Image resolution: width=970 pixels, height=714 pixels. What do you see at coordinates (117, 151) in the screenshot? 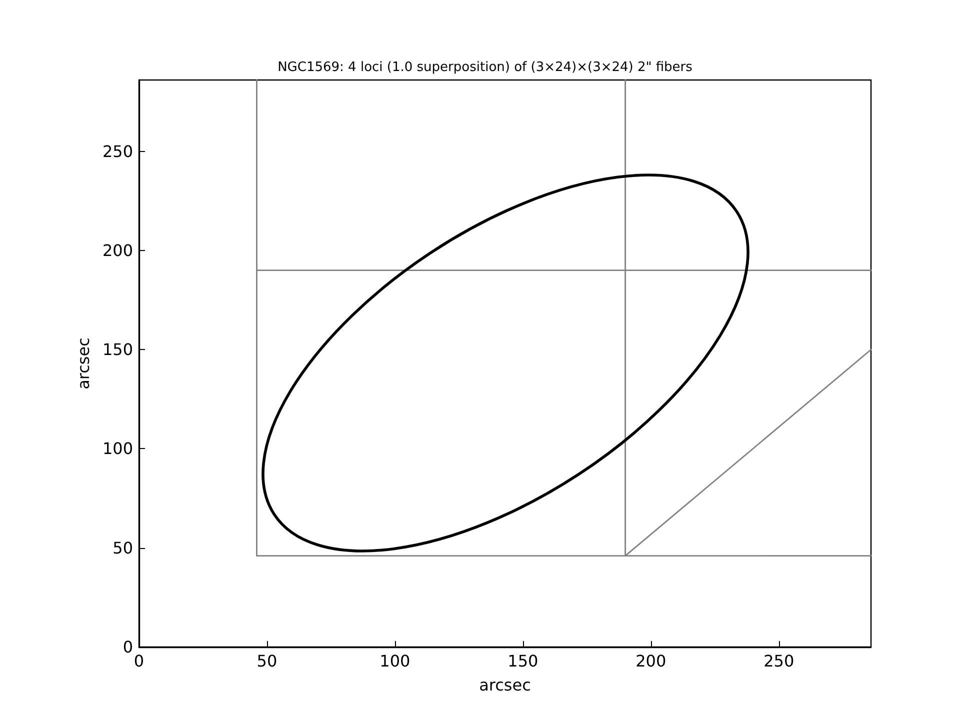
I see `y-tick-label: 250` at bounding box center [117, 151].